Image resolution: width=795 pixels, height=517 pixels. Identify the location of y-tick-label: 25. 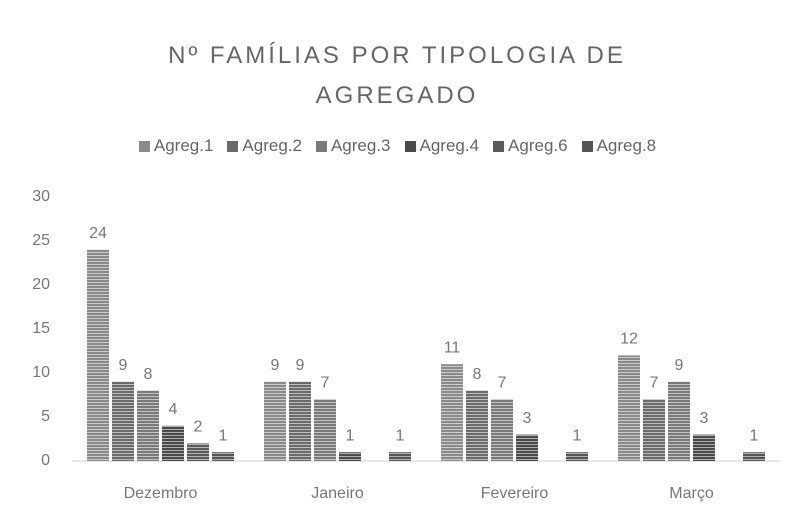
(41, 240).